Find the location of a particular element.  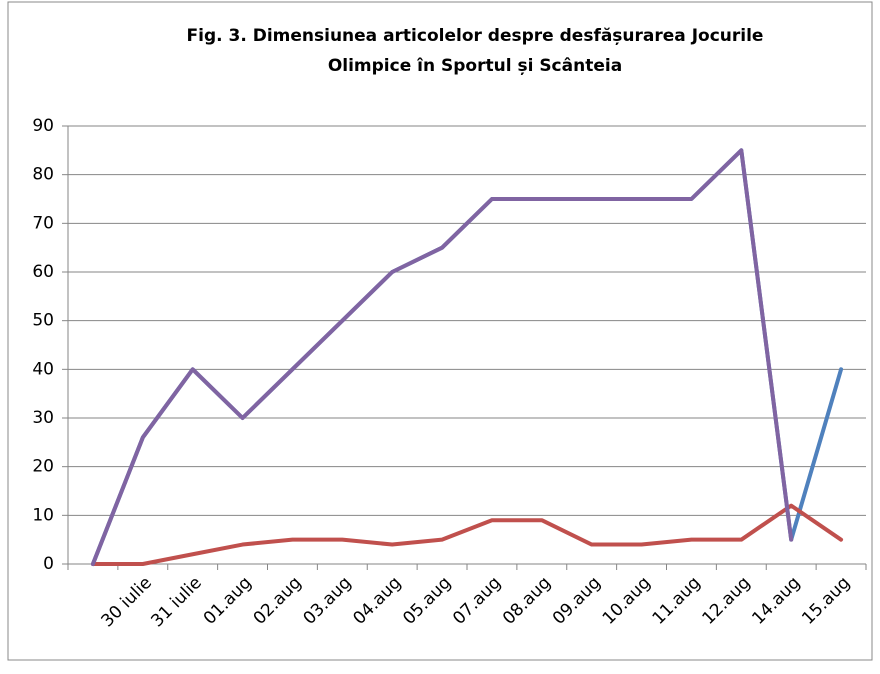

y-tick-label: 80 is located at coordinates (43, 175).